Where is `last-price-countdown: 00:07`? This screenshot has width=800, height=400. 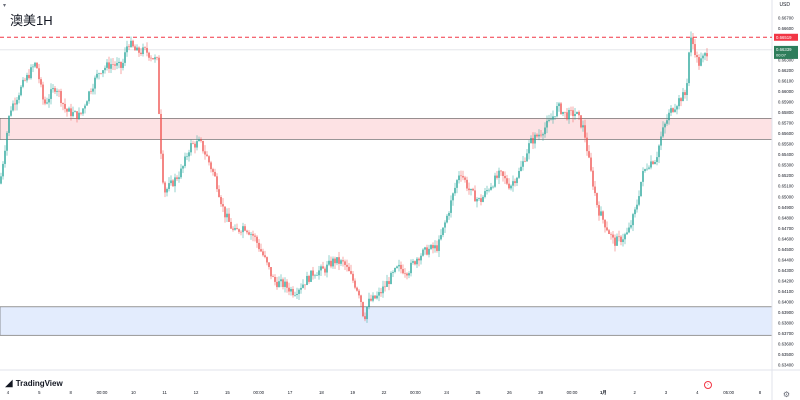 last-price-countdown: 00:07 is located at coordinates (781, 55).